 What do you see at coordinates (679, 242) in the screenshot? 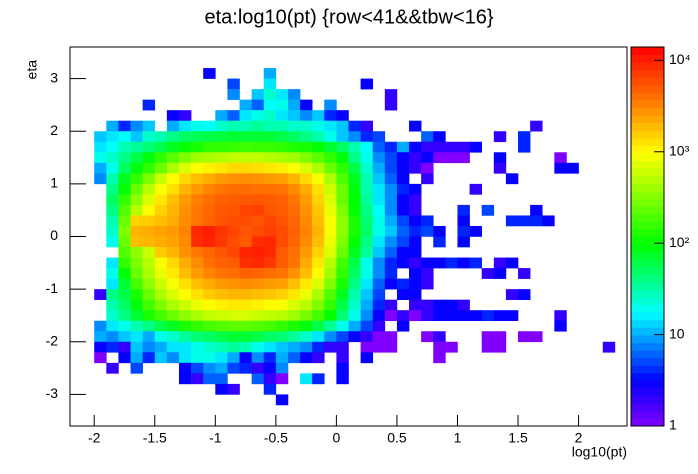
I see `z-tick-label: 10²` at bounding box center [679, 242].